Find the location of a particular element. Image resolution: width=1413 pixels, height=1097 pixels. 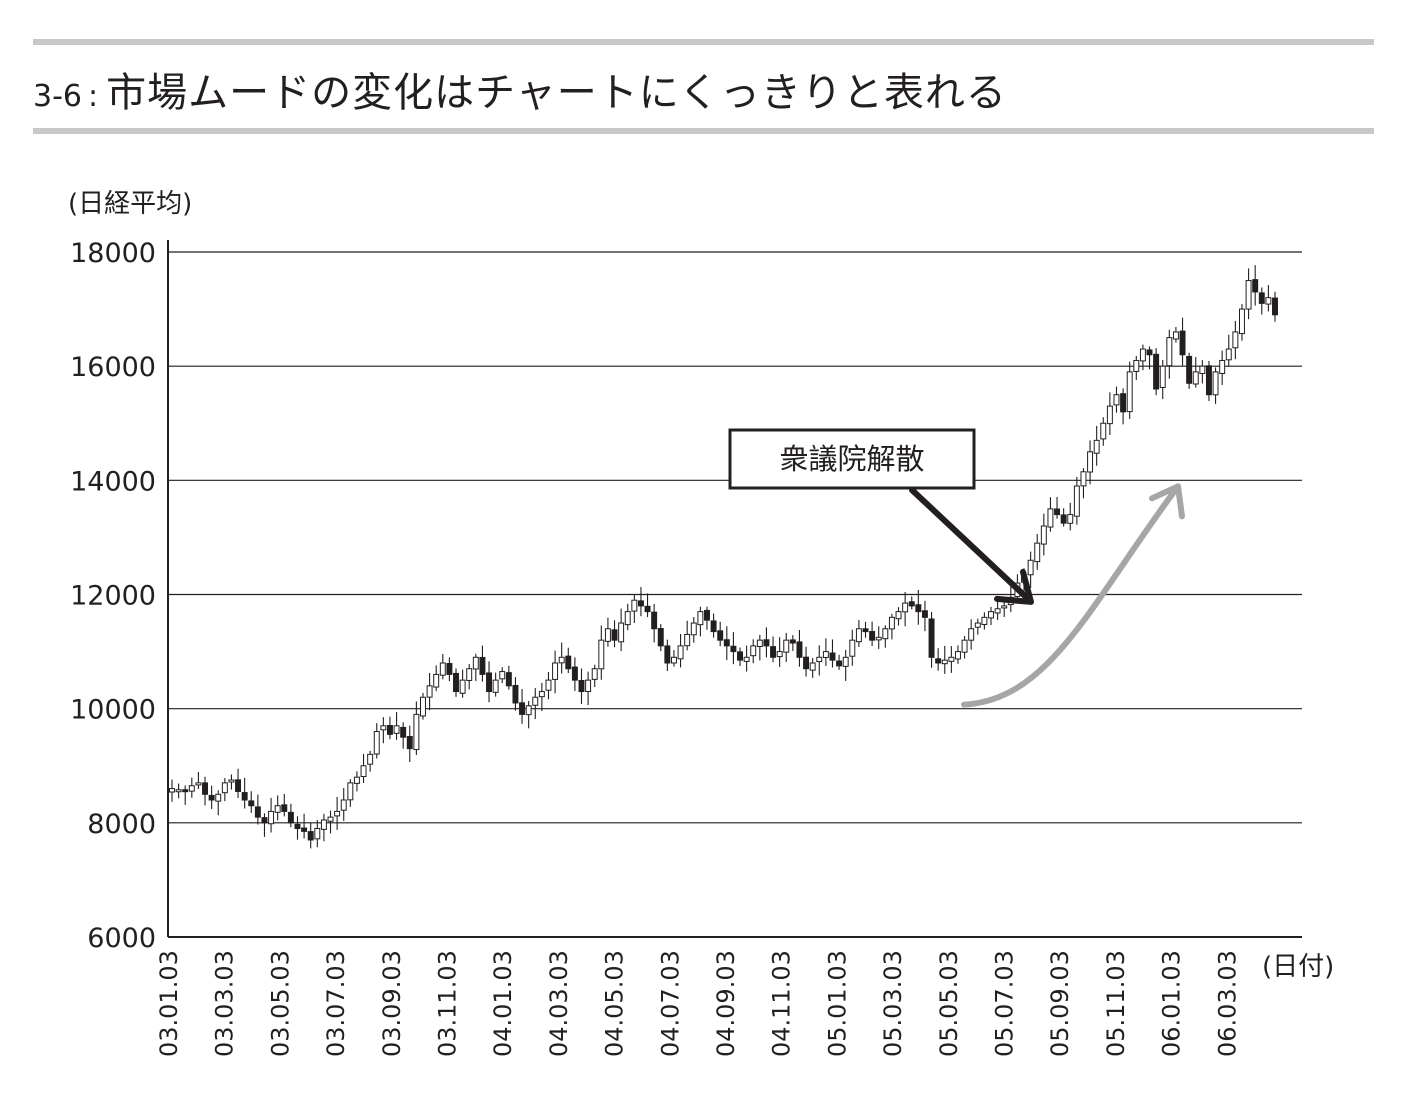

y-tick-label: 18000 is located at coordinates (113, 253).